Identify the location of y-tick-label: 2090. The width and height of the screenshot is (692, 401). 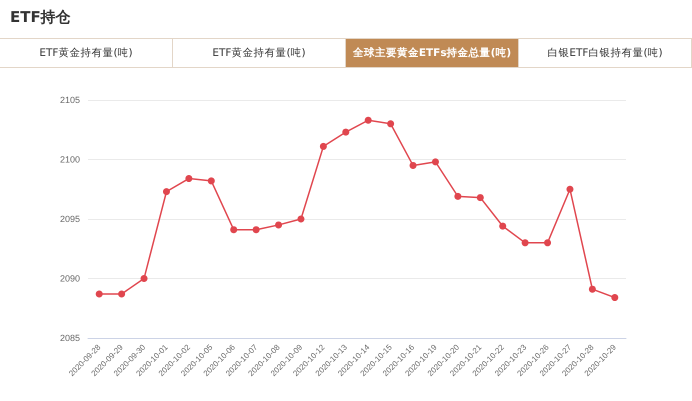
(70, 279).